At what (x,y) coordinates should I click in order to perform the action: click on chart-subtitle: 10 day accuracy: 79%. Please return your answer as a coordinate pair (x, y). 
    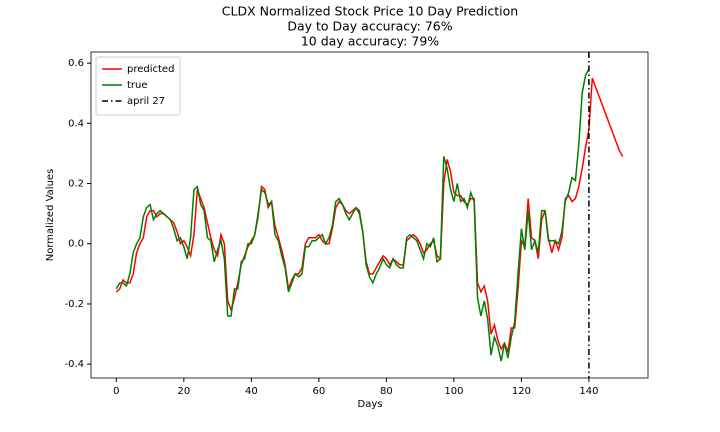
    Looking at the image, I should click on (370, 41).